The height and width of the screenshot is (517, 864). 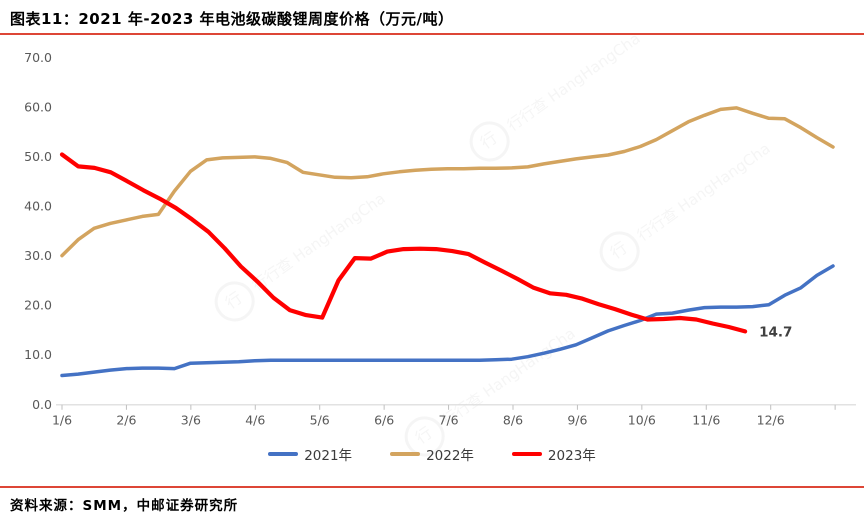 What do you see at coordinates (42, 404) in the screenshot?
I see `y-axis-tick-label: 0.0` at bounding box center [42, 404].